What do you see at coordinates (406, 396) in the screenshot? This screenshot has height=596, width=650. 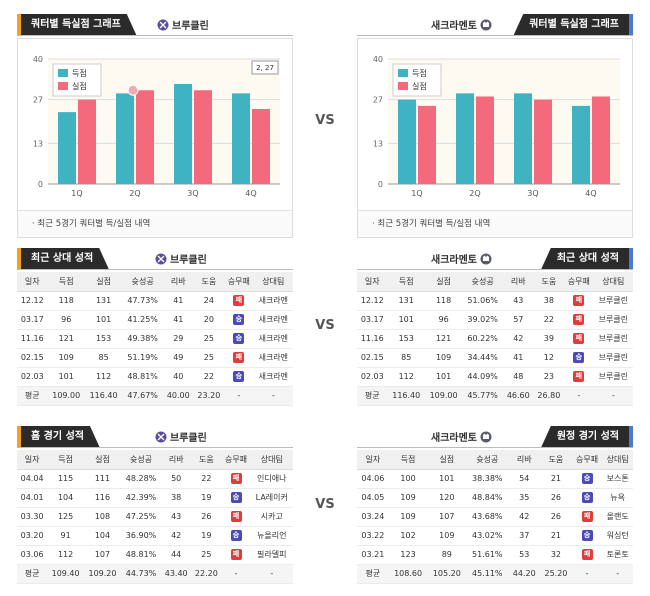 I see `average-cell: 116.40` at bounding box center [406, 396].